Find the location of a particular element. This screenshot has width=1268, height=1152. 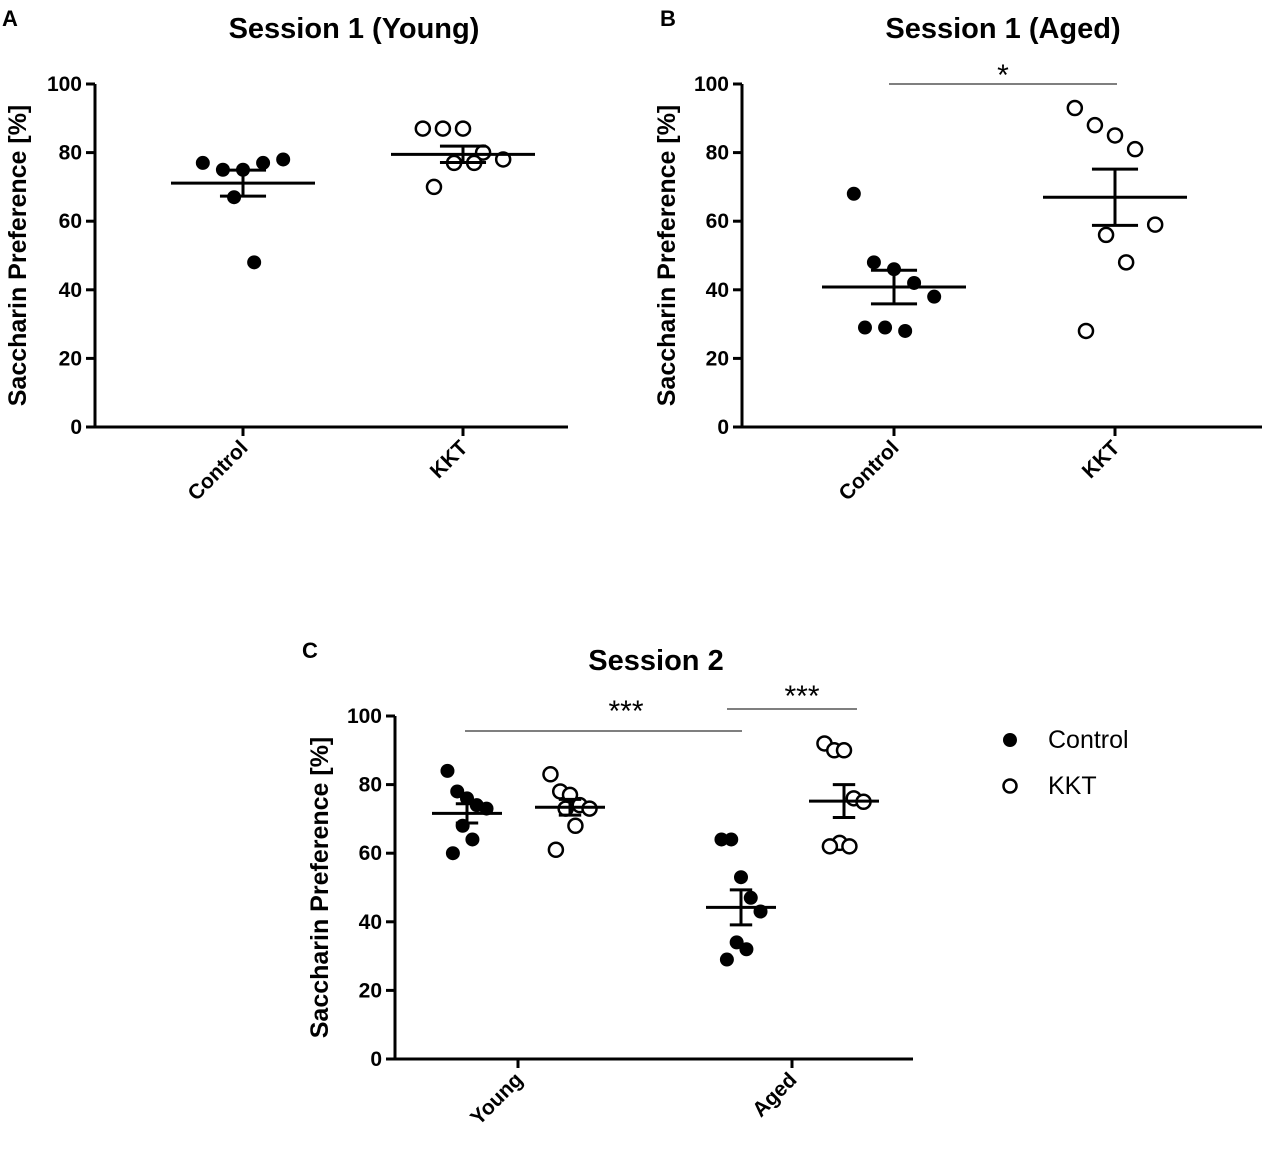

legend-kkt-label: KKT is located at coordinates (1072, 786).